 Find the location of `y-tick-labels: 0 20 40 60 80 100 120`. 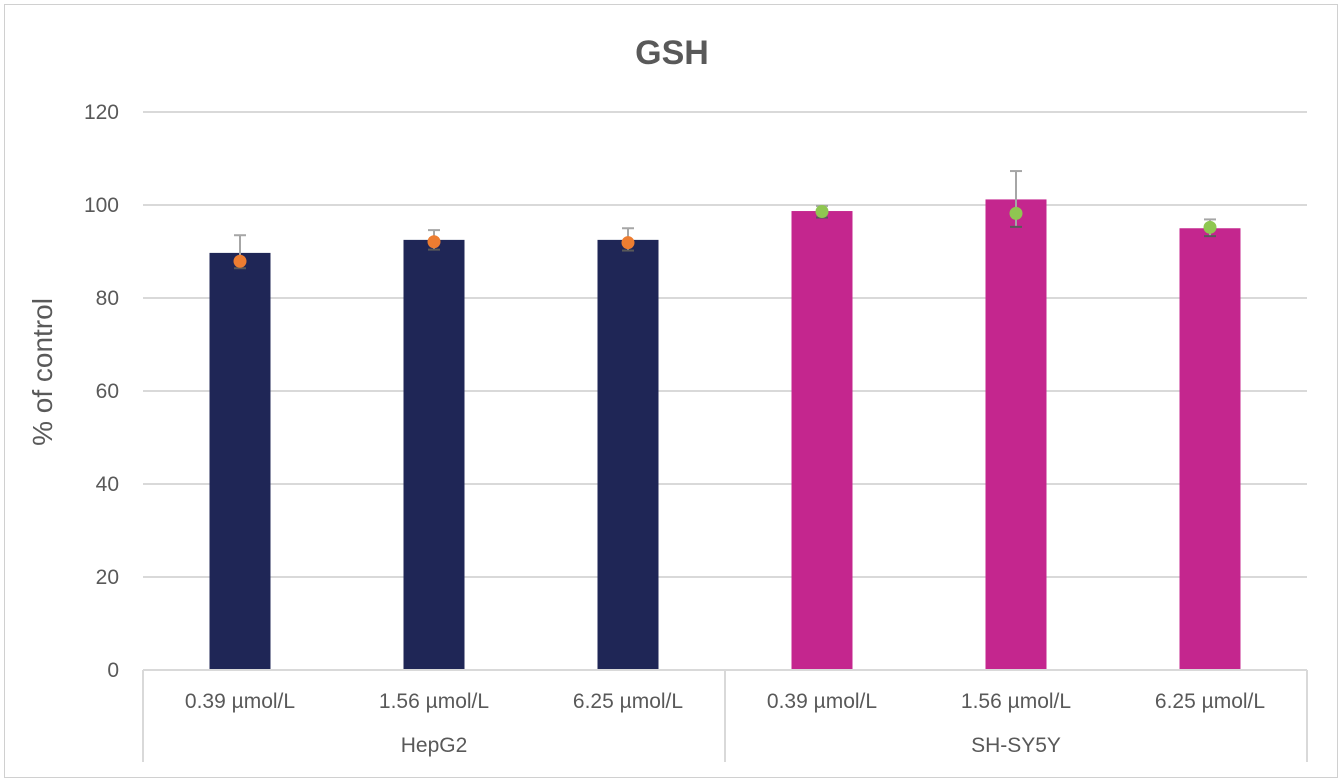

y-tick-labels: 0 20 40 60 80 100 120 is located at coordinates (101, 391).